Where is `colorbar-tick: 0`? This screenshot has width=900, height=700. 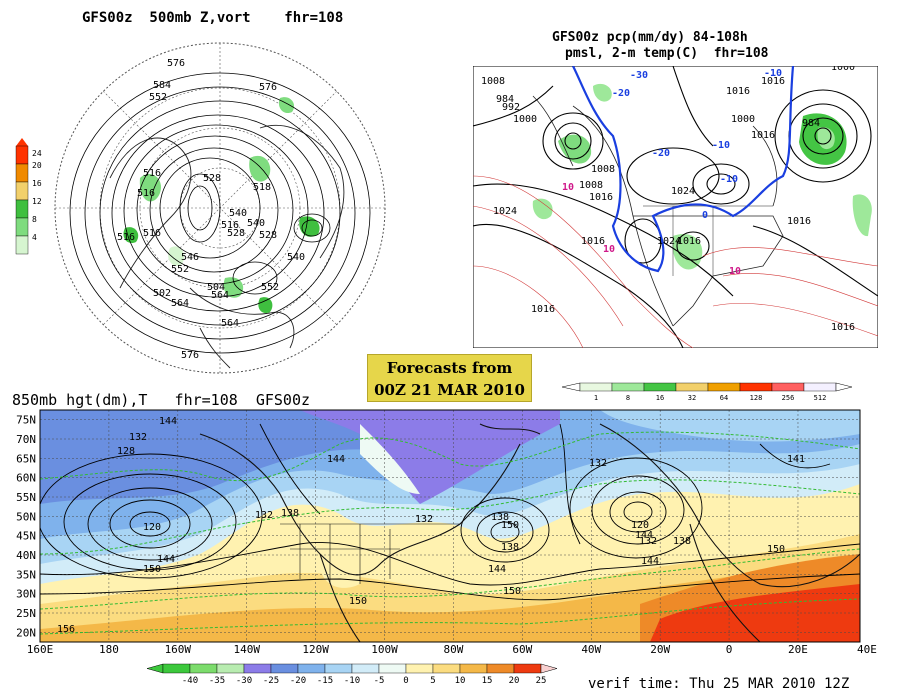 colorbar-tick: 0 is located at coordinates (405, 681).